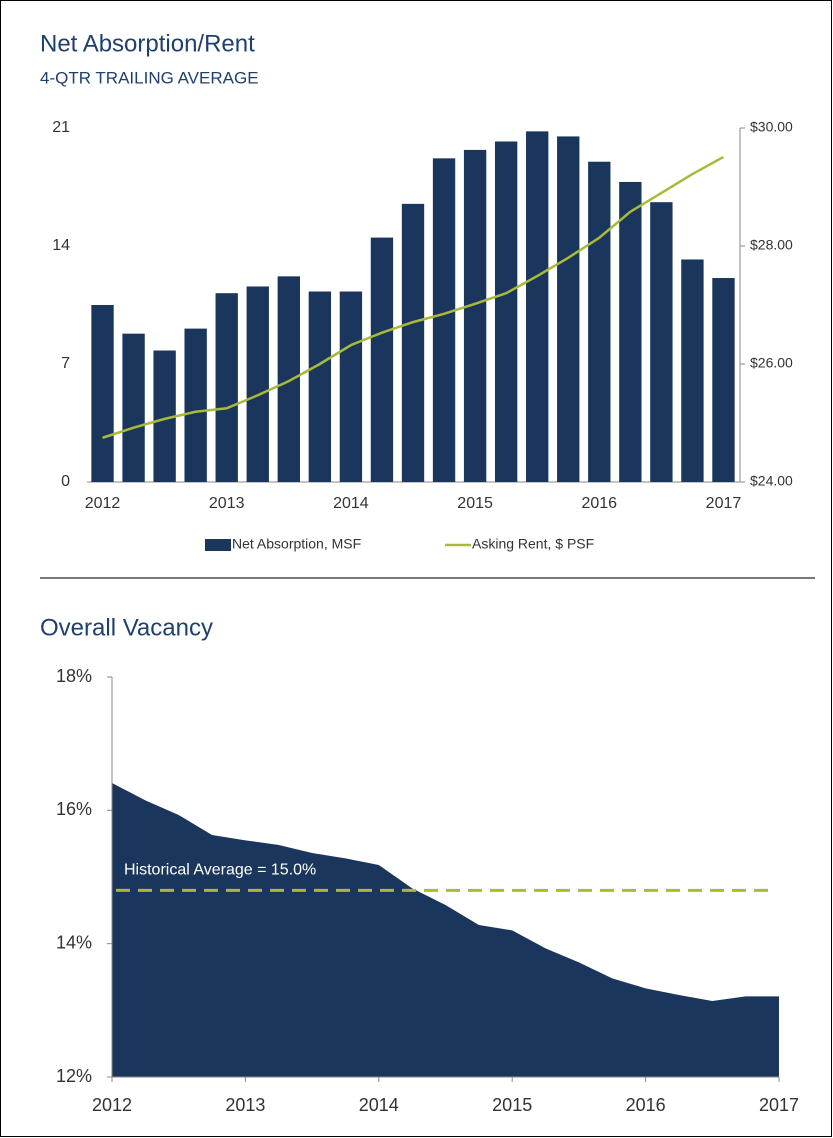  What do you see at coordinates (61, 127) in the screenshot?
I see `y-tick-label: 21` at bounding box center [61, 127].